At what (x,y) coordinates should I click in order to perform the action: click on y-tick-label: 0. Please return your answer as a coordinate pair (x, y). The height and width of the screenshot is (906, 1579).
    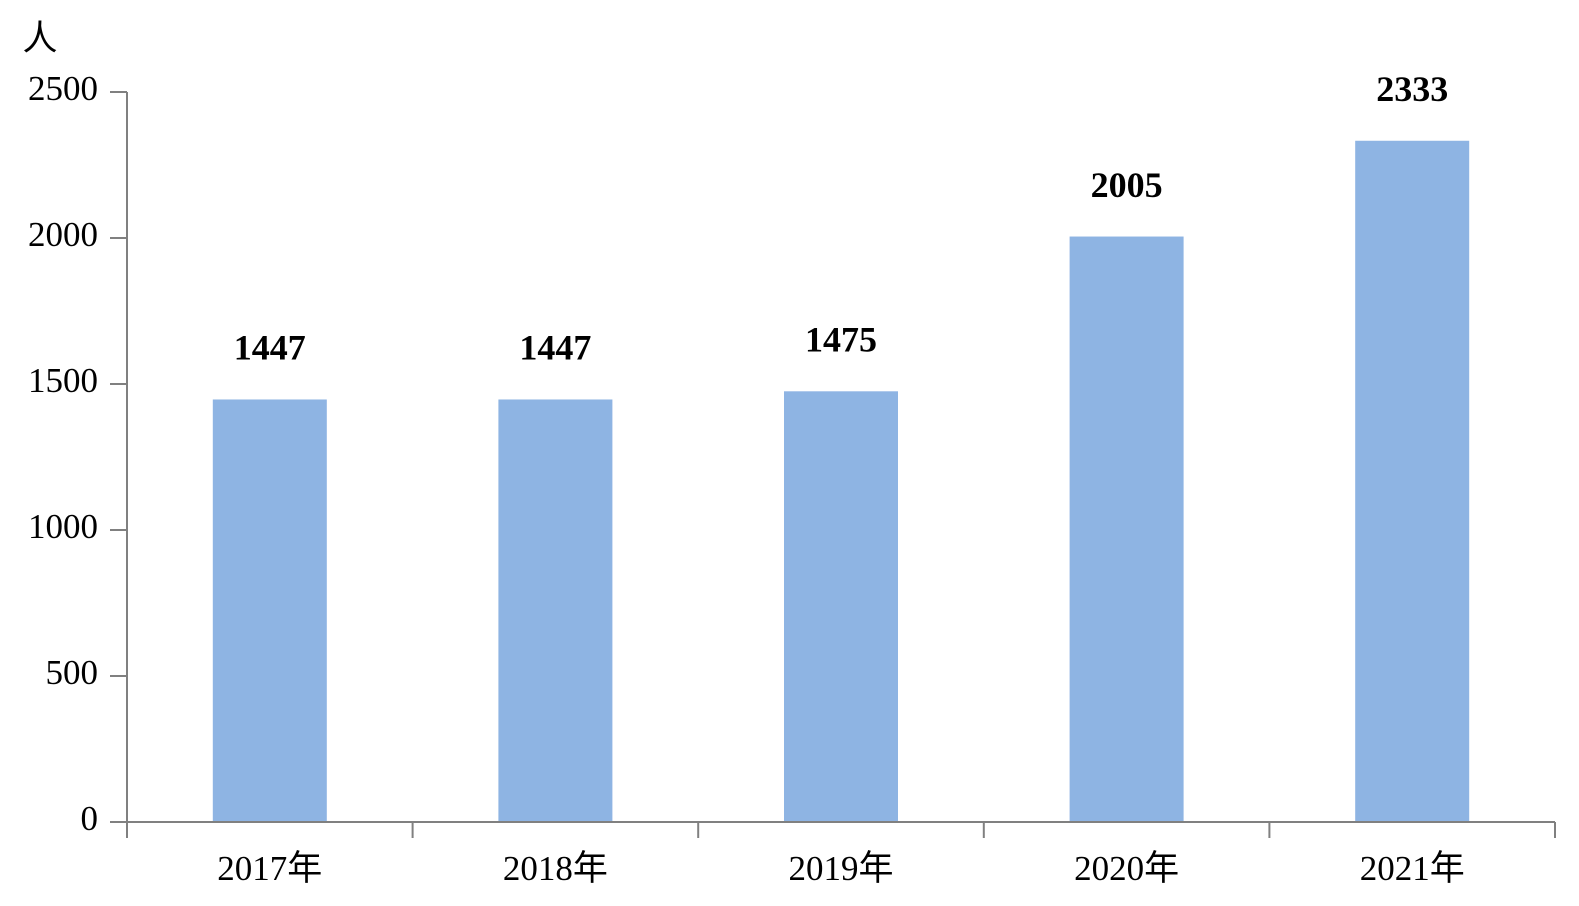
    Looking at the image, I should click on (90, 818).